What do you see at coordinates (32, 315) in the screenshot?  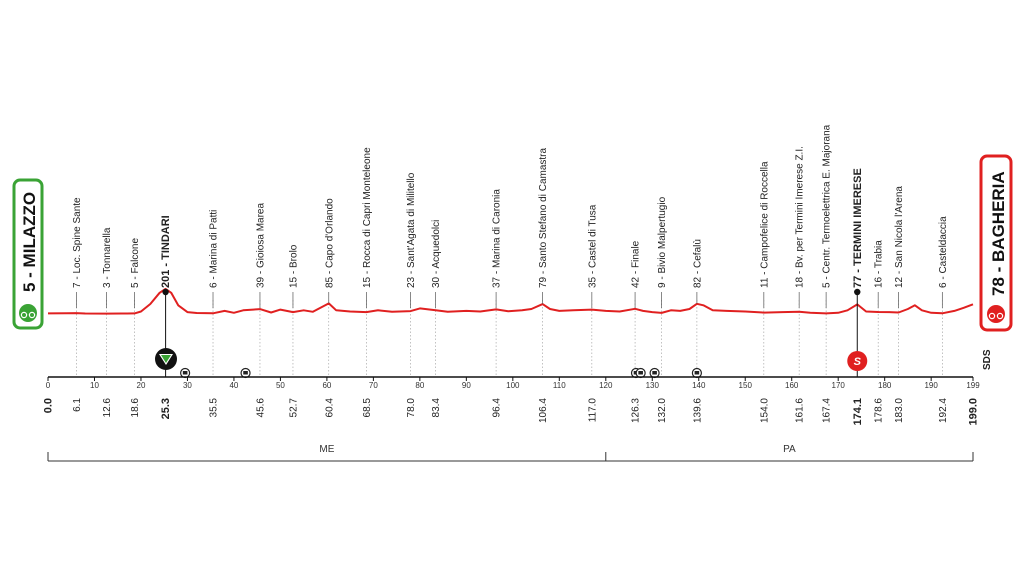 I see `start-bike-wheel-right` at bounding box center [32, 315].